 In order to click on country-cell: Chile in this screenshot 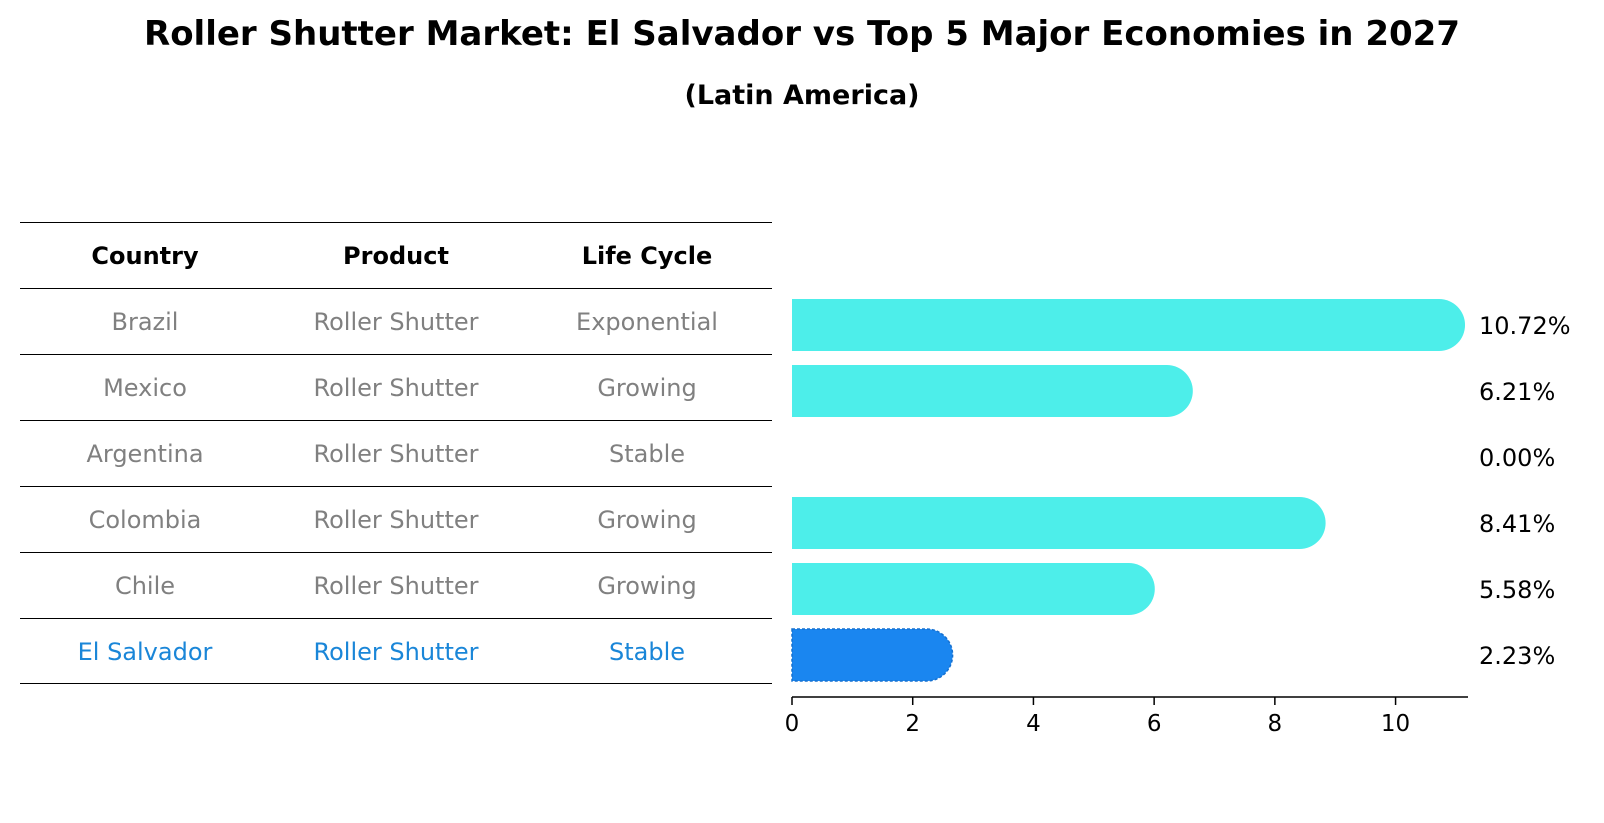, I will do `click(145, 586)`.